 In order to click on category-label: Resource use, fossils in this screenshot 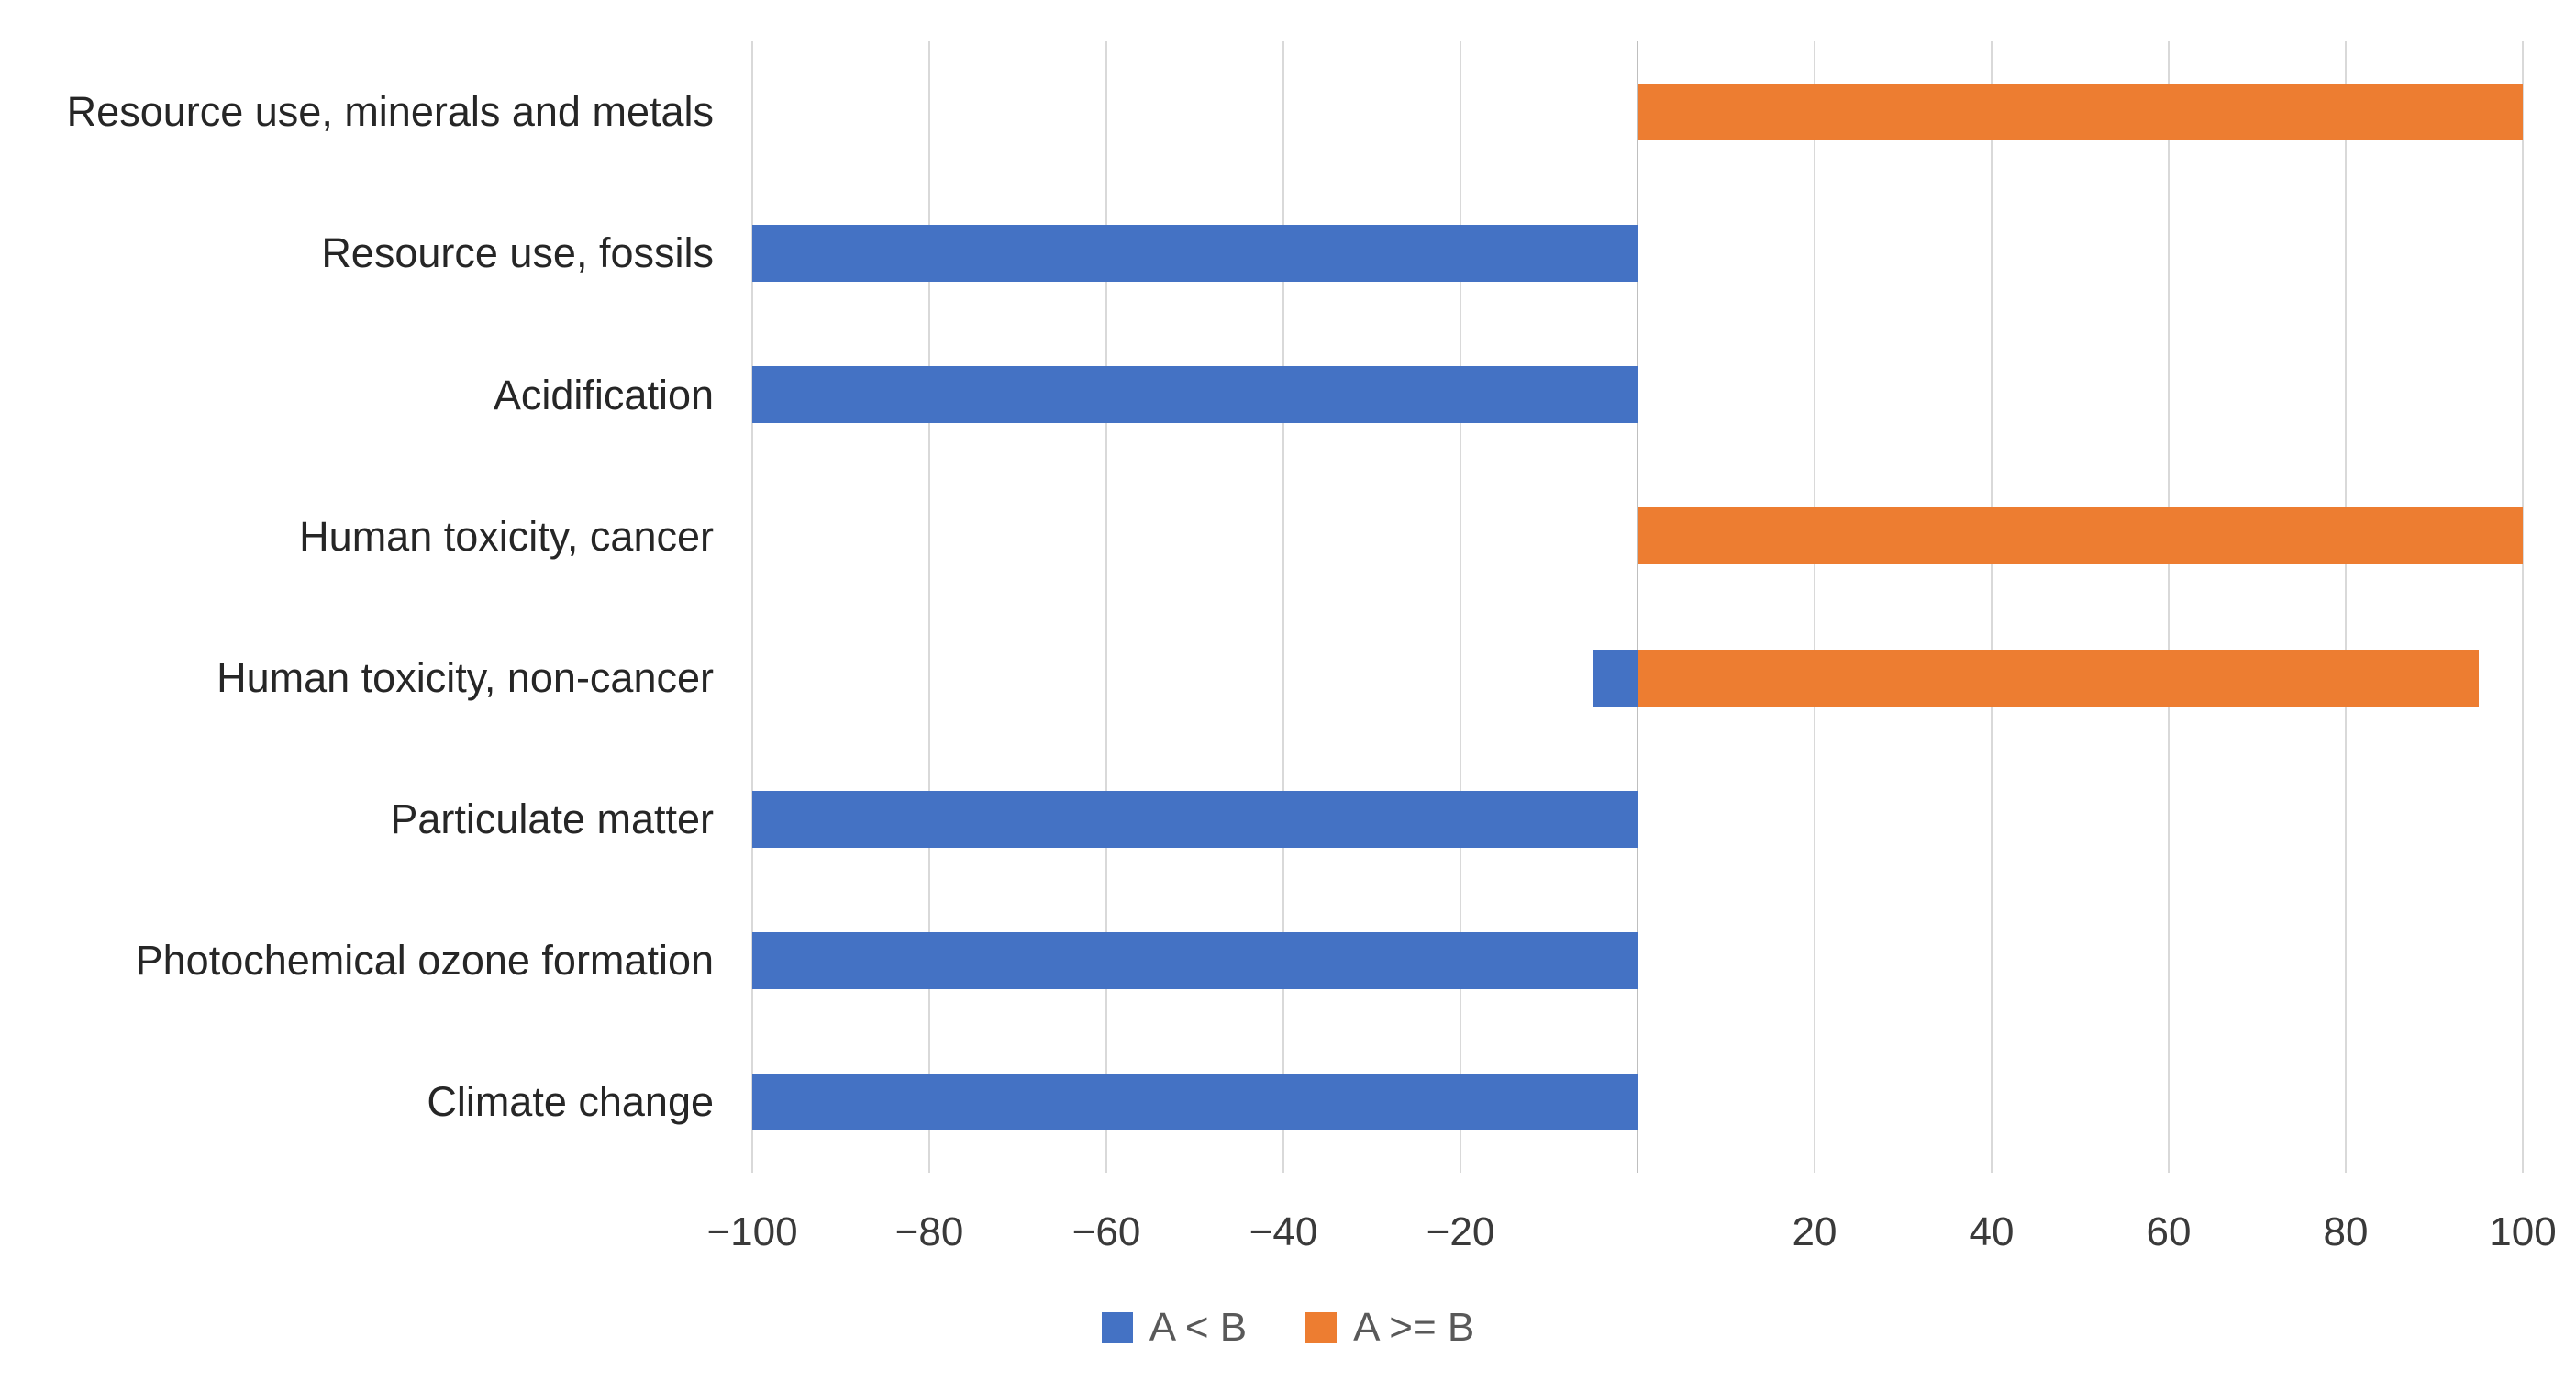, I will do `click(517, 253)`.